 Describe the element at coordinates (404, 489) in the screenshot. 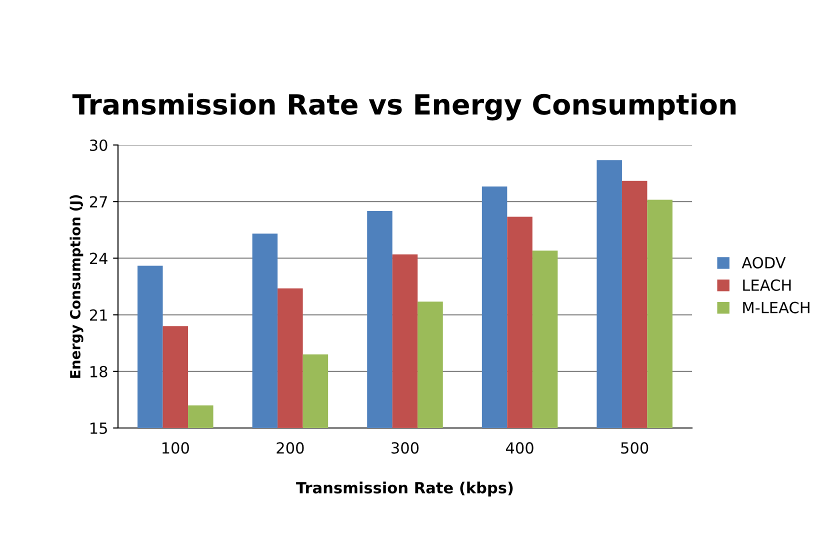

I see `x-axis-title: Transmission Rate (kbps)` at that location.